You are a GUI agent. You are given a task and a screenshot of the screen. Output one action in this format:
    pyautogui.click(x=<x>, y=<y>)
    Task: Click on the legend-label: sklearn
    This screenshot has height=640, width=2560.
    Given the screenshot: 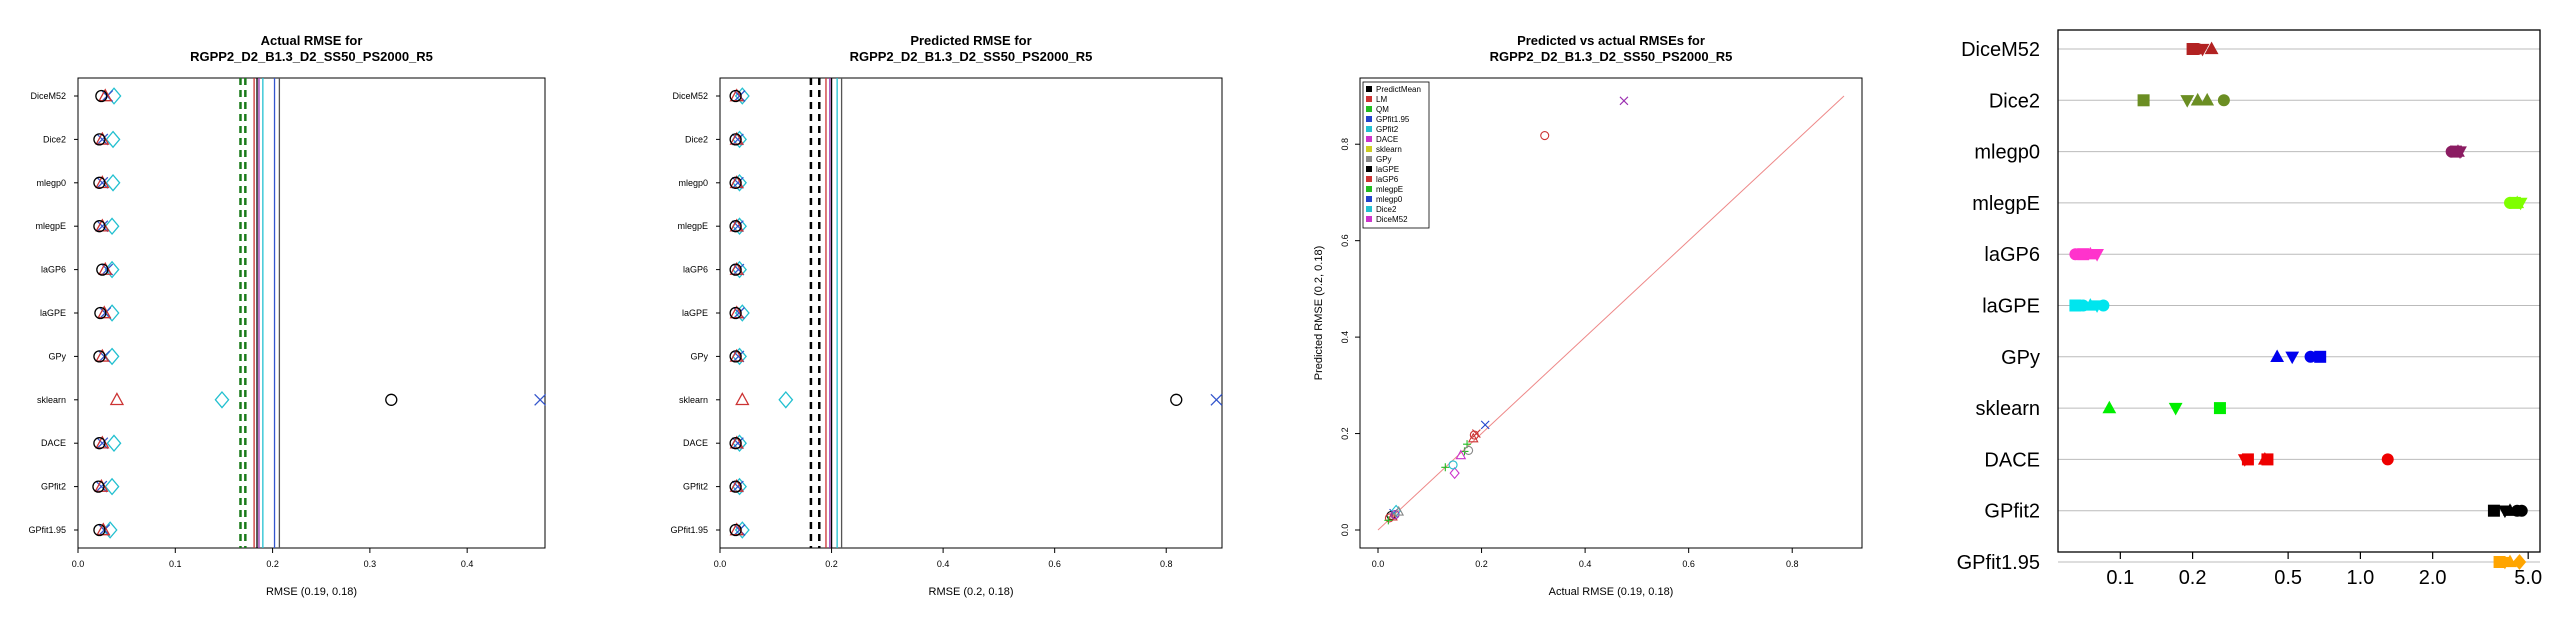 What is the action you would take?
    pyautogui.click(x=1389, y=149)
    